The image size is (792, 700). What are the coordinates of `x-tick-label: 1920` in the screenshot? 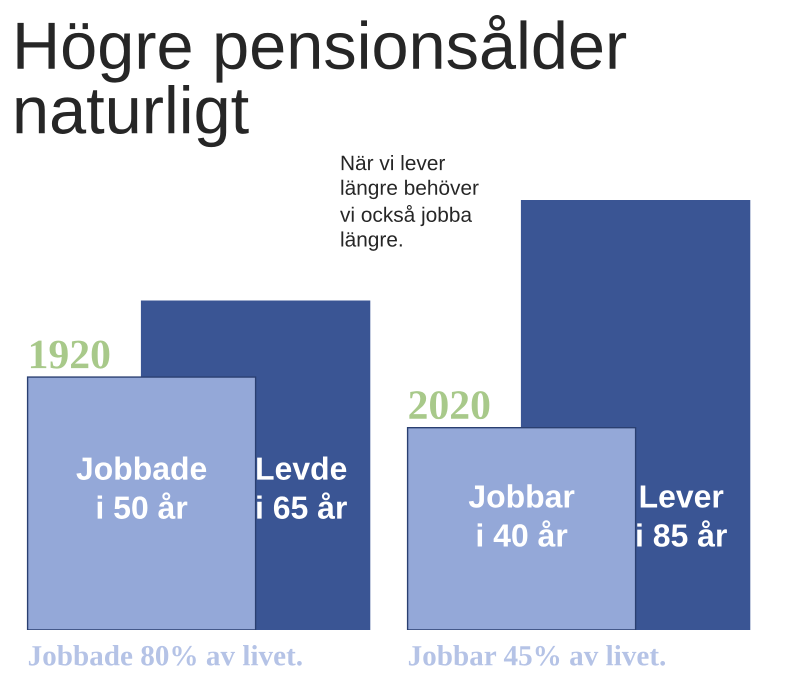 It's located at (70, 354).